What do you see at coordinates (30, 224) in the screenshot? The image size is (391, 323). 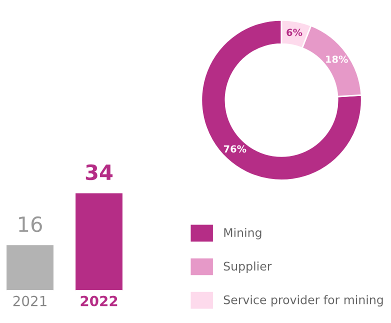 I see `data-label: 16` at bounding box center [30, 224].